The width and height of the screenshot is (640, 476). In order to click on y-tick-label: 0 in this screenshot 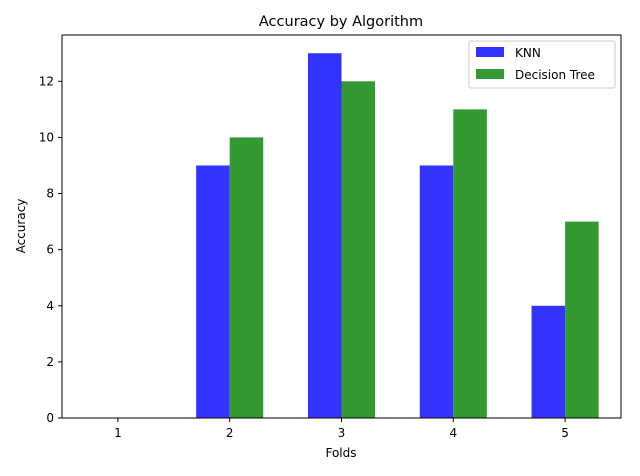, I will do `click(50, 418)`.